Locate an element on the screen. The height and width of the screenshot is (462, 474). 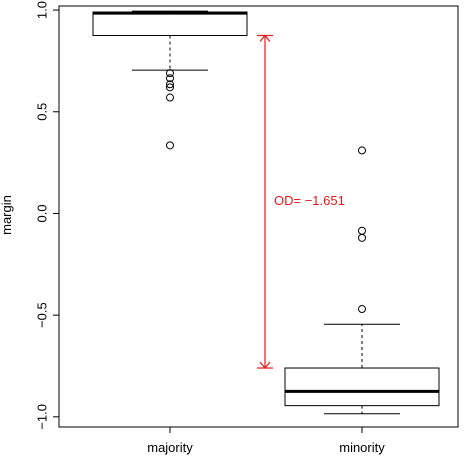
y-tick-label: 1.0 is located at coordinates (42, 10).